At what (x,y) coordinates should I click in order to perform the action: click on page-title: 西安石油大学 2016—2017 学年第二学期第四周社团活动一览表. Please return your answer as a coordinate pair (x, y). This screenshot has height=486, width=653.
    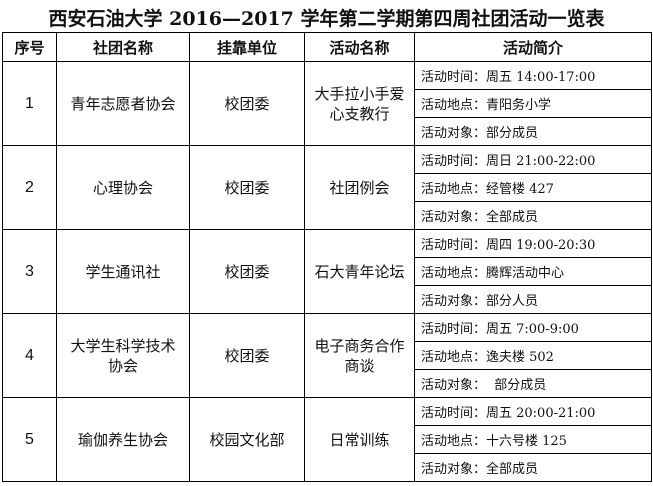
    Looking at the image, I should click on (326, 19).